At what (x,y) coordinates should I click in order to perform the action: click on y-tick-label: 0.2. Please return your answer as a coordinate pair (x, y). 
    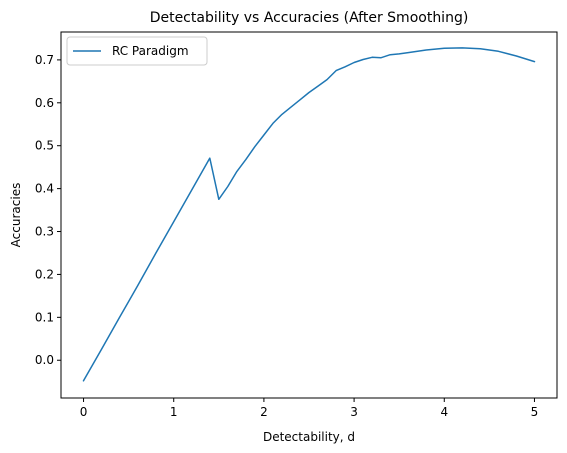
    Looking at the image, I should click on (44, 274).